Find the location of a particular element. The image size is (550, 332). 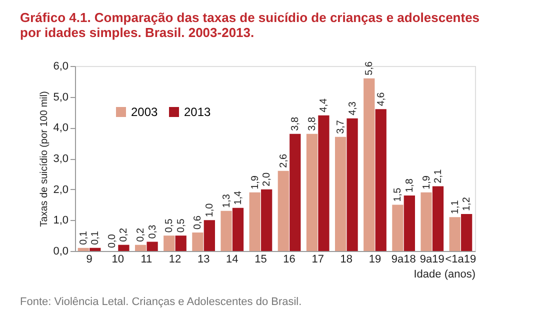

data-label: 0,0 is located at coordinates (112, 241).